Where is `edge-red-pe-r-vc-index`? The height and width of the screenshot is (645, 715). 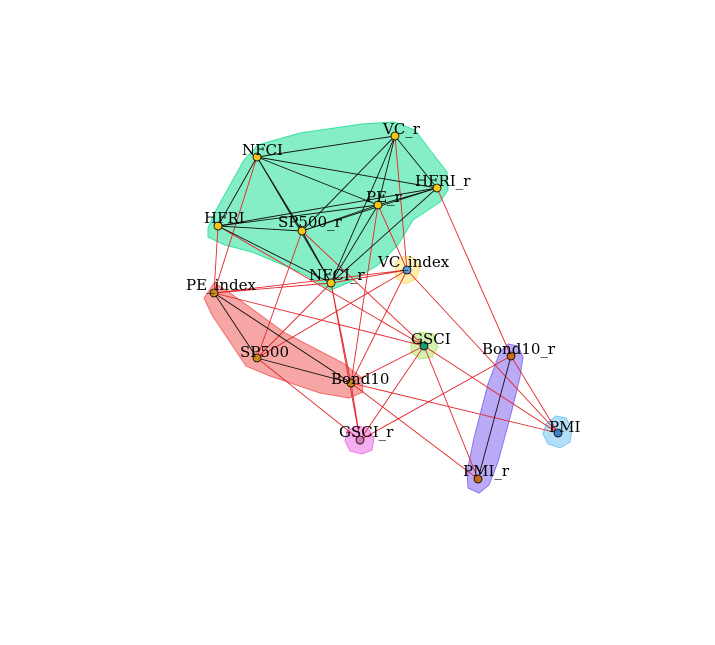 edge-red-pe-r-vc-index is located at coordinates (392, 237).